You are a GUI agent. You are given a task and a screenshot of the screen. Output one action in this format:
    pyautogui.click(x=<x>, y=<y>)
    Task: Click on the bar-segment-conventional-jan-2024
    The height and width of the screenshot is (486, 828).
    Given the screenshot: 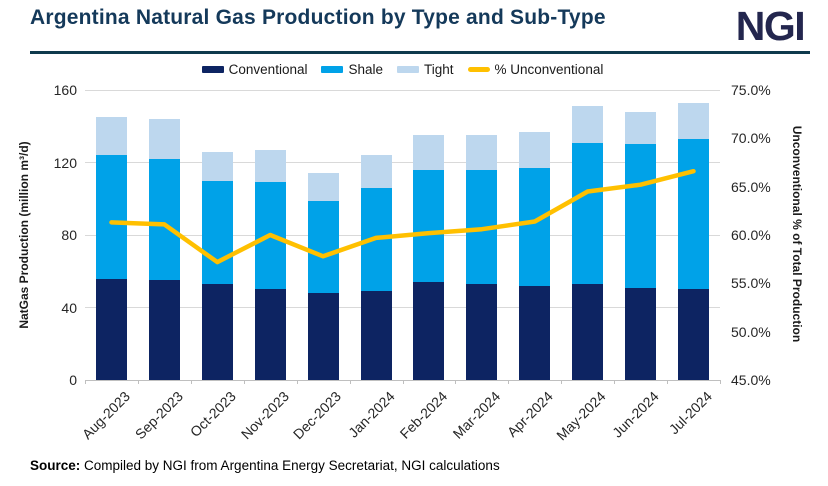 What is the action you would take?
    pyautogui.click(x=376, y=335)
    